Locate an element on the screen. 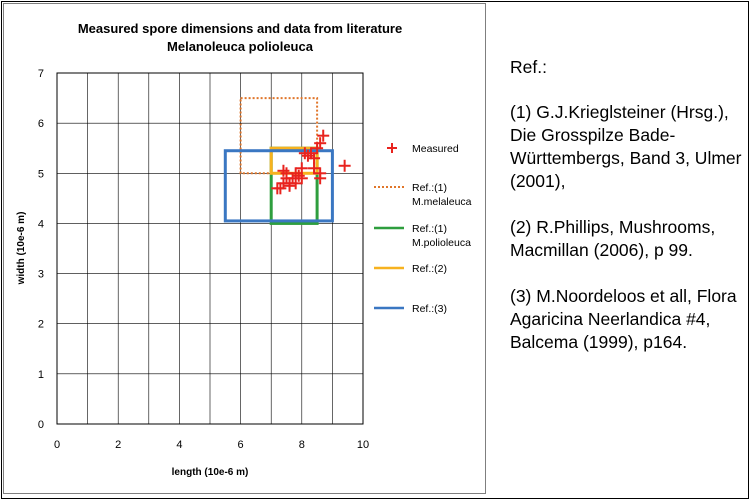 The width and height of the screenshot is (750, 500). x-tick-label: 2 is located at coordinates (118, 445).